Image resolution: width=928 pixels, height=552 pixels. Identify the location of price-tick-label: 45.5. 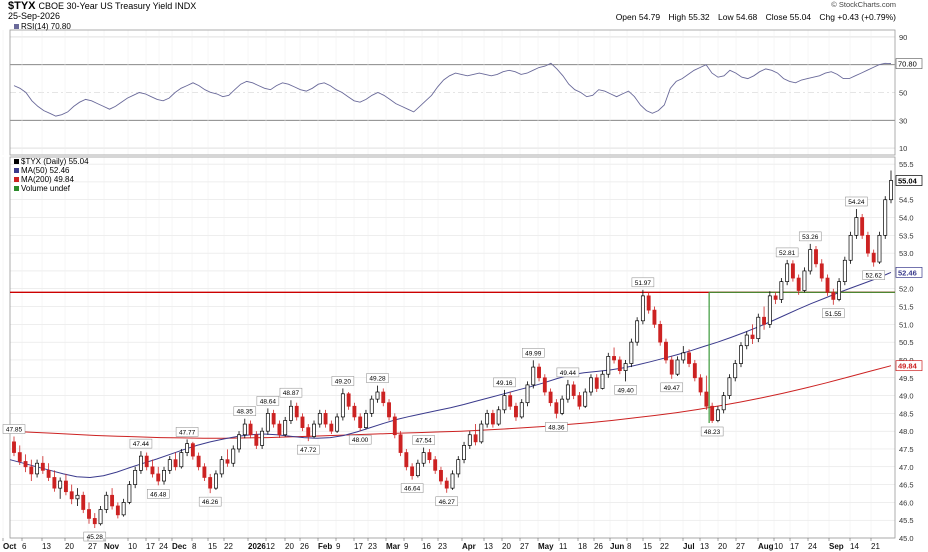
(906, 520).